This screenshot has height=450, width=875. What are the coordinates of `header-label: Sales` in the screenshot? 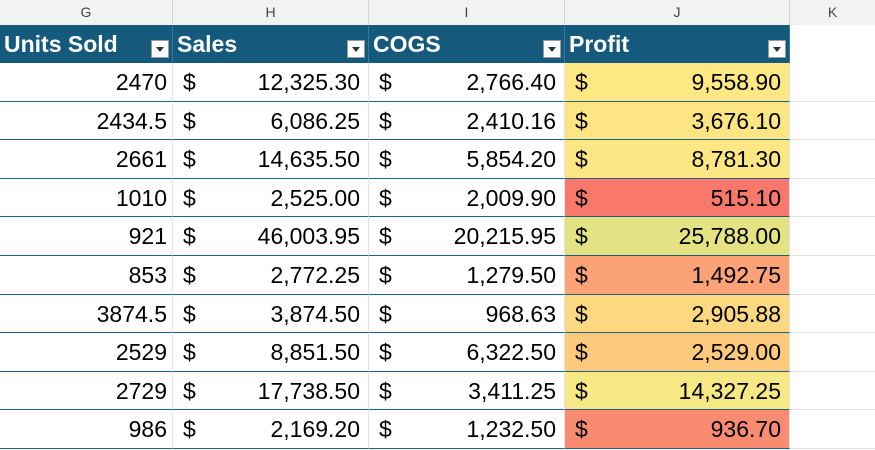 It's located at (207, 44).